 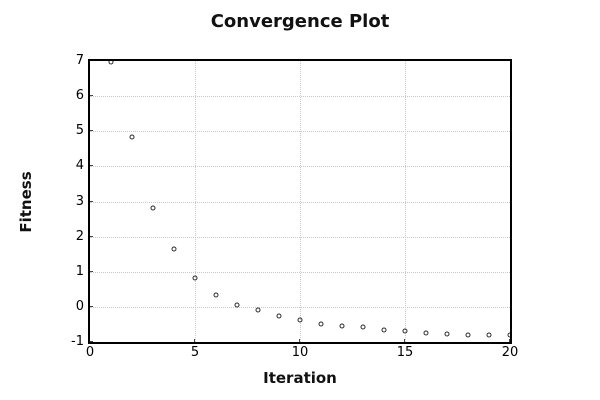 I want to click on y-axis-label: Fitness, so click(x=26, y=202).